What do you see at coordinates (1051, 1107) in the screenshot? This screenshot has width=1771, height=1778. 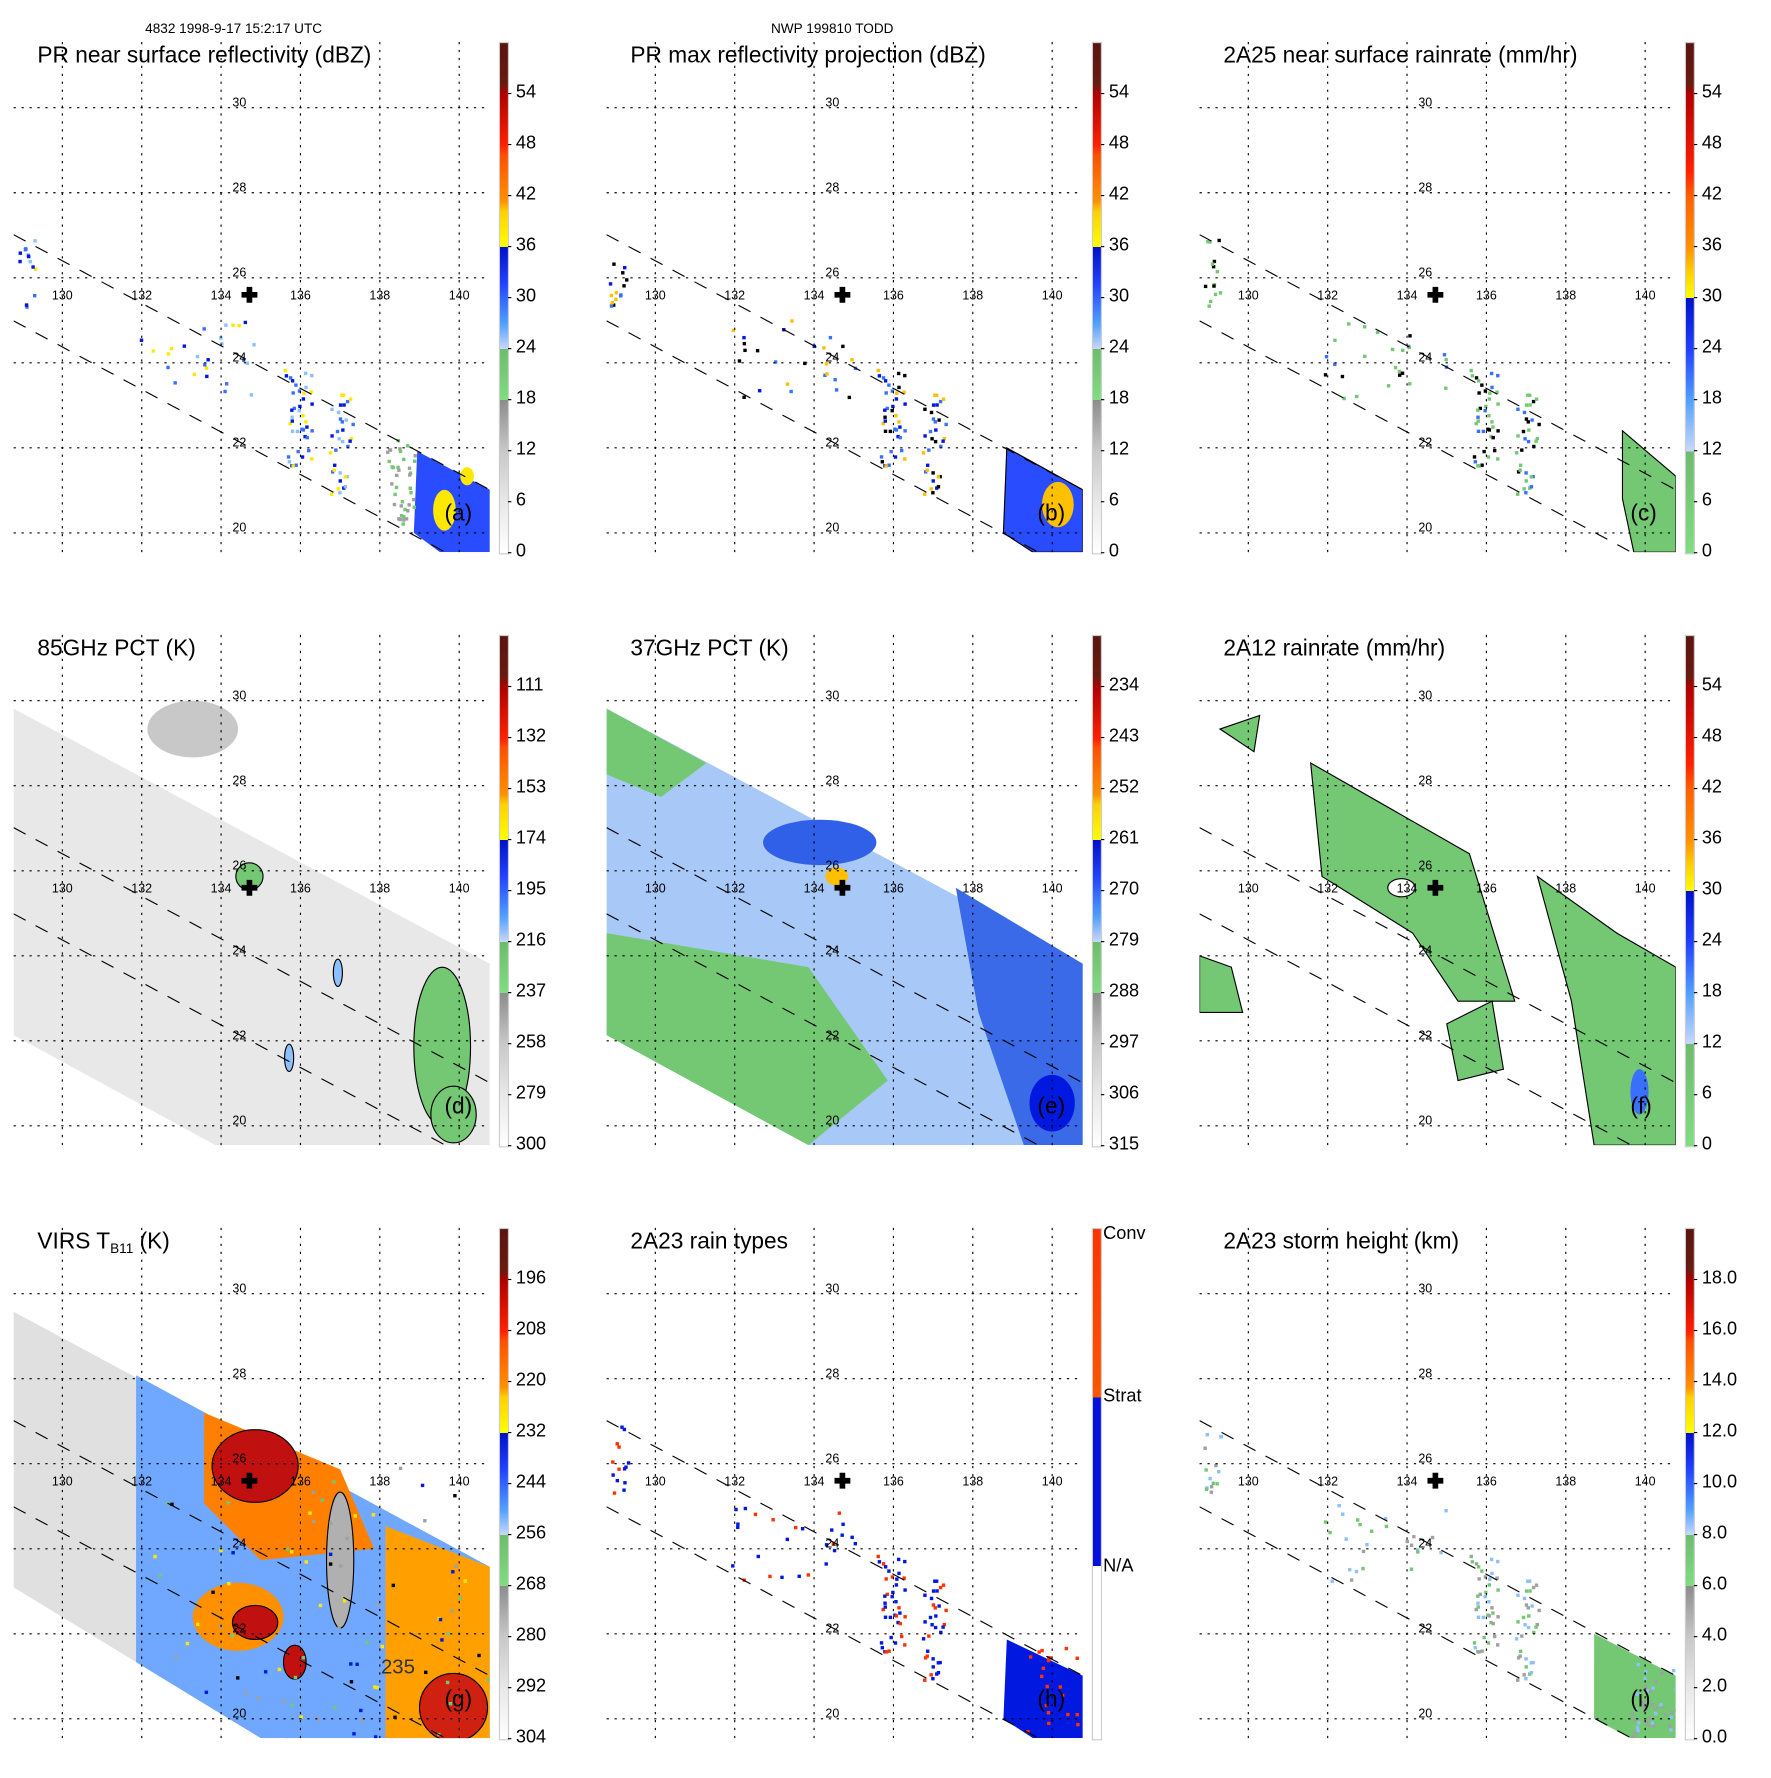 I see `panel-letter: (e)` at bounding box center [1051, 1107].